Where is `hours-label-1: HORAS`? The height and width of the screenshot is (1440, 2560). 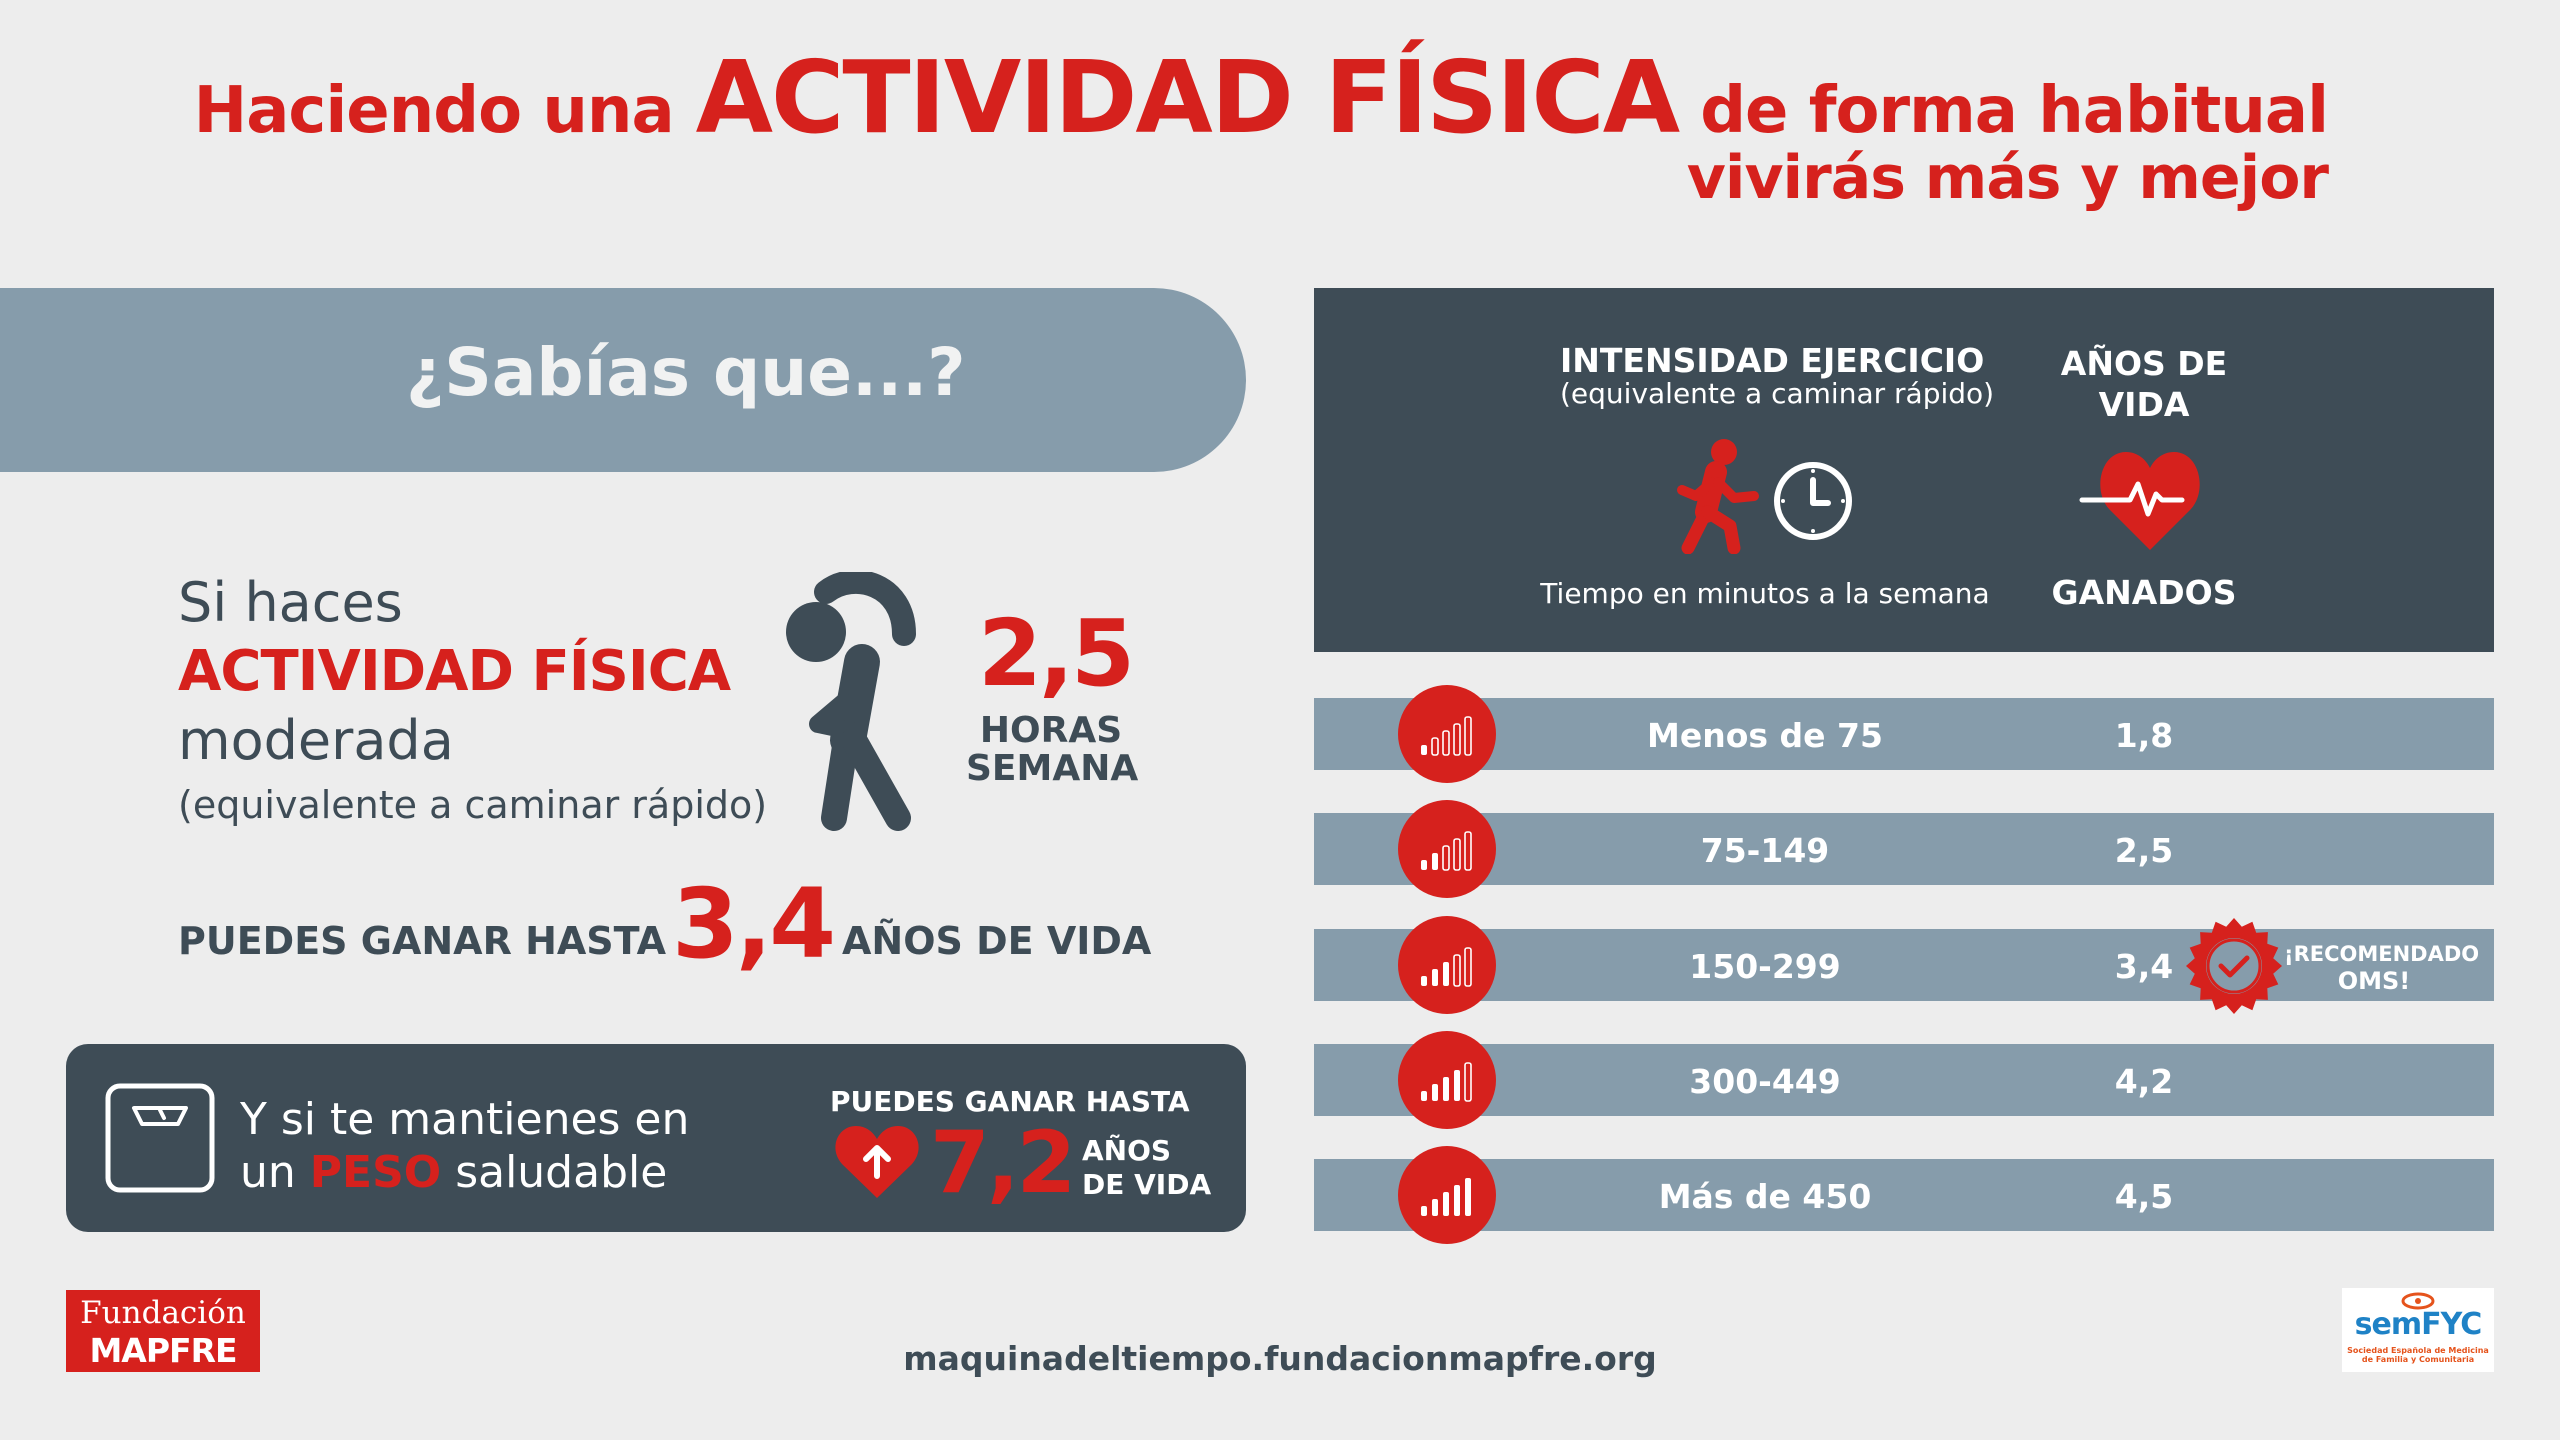 hours-label-1: HORAS is located at coordinates (1051, 730).